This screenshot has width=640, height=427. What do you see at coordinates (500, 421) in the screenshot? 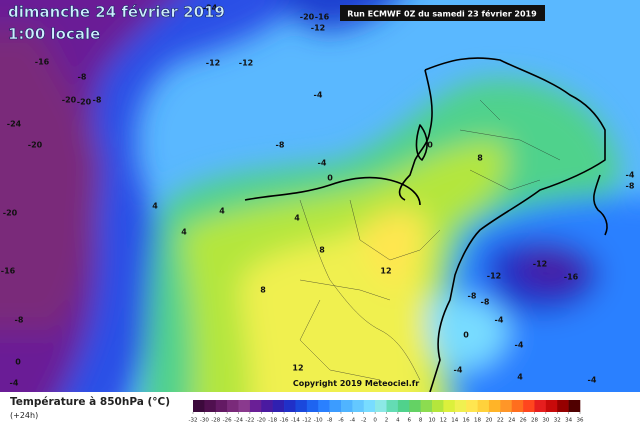
I see `colorbar-tick-label: 22` at bounding box center [500, 421].